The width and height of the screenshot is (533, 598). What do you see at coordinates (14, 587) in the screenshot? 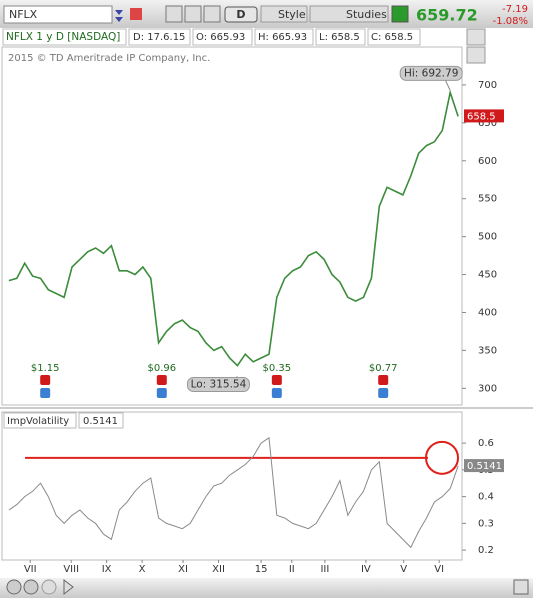
I see `zoom-out` at bounding box center [14, 587].